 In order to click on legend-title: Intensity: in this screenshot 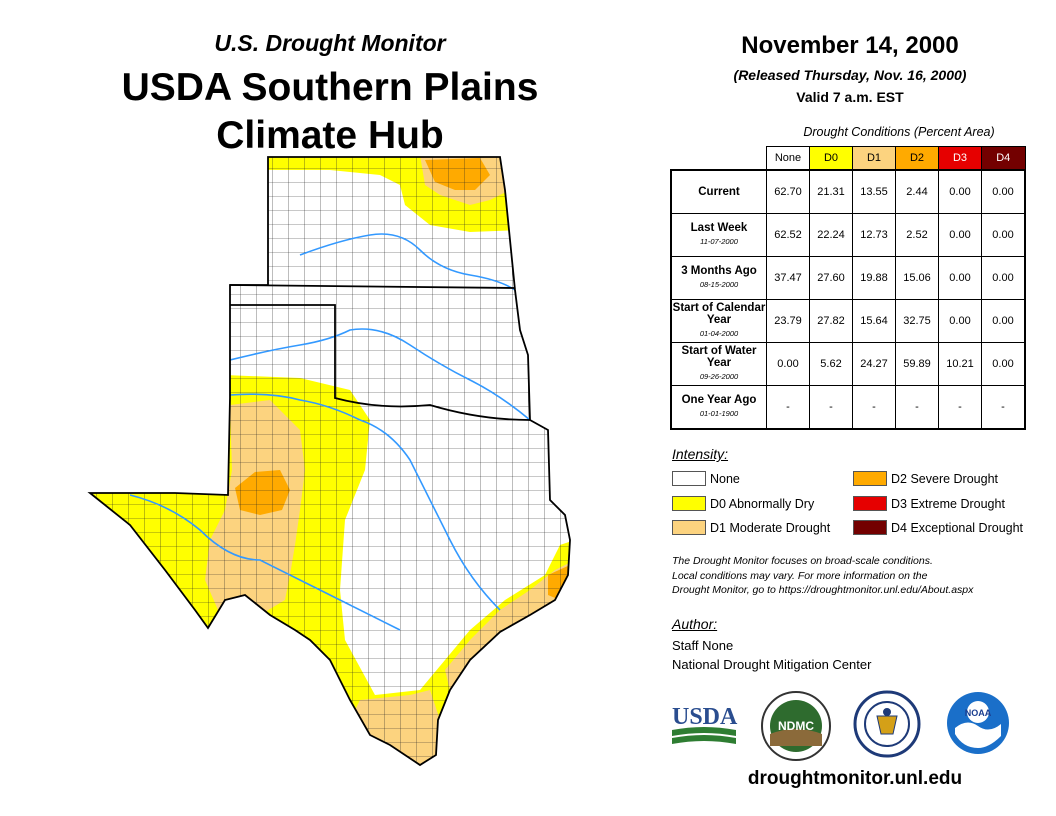, I will do `click(700, 454)`.